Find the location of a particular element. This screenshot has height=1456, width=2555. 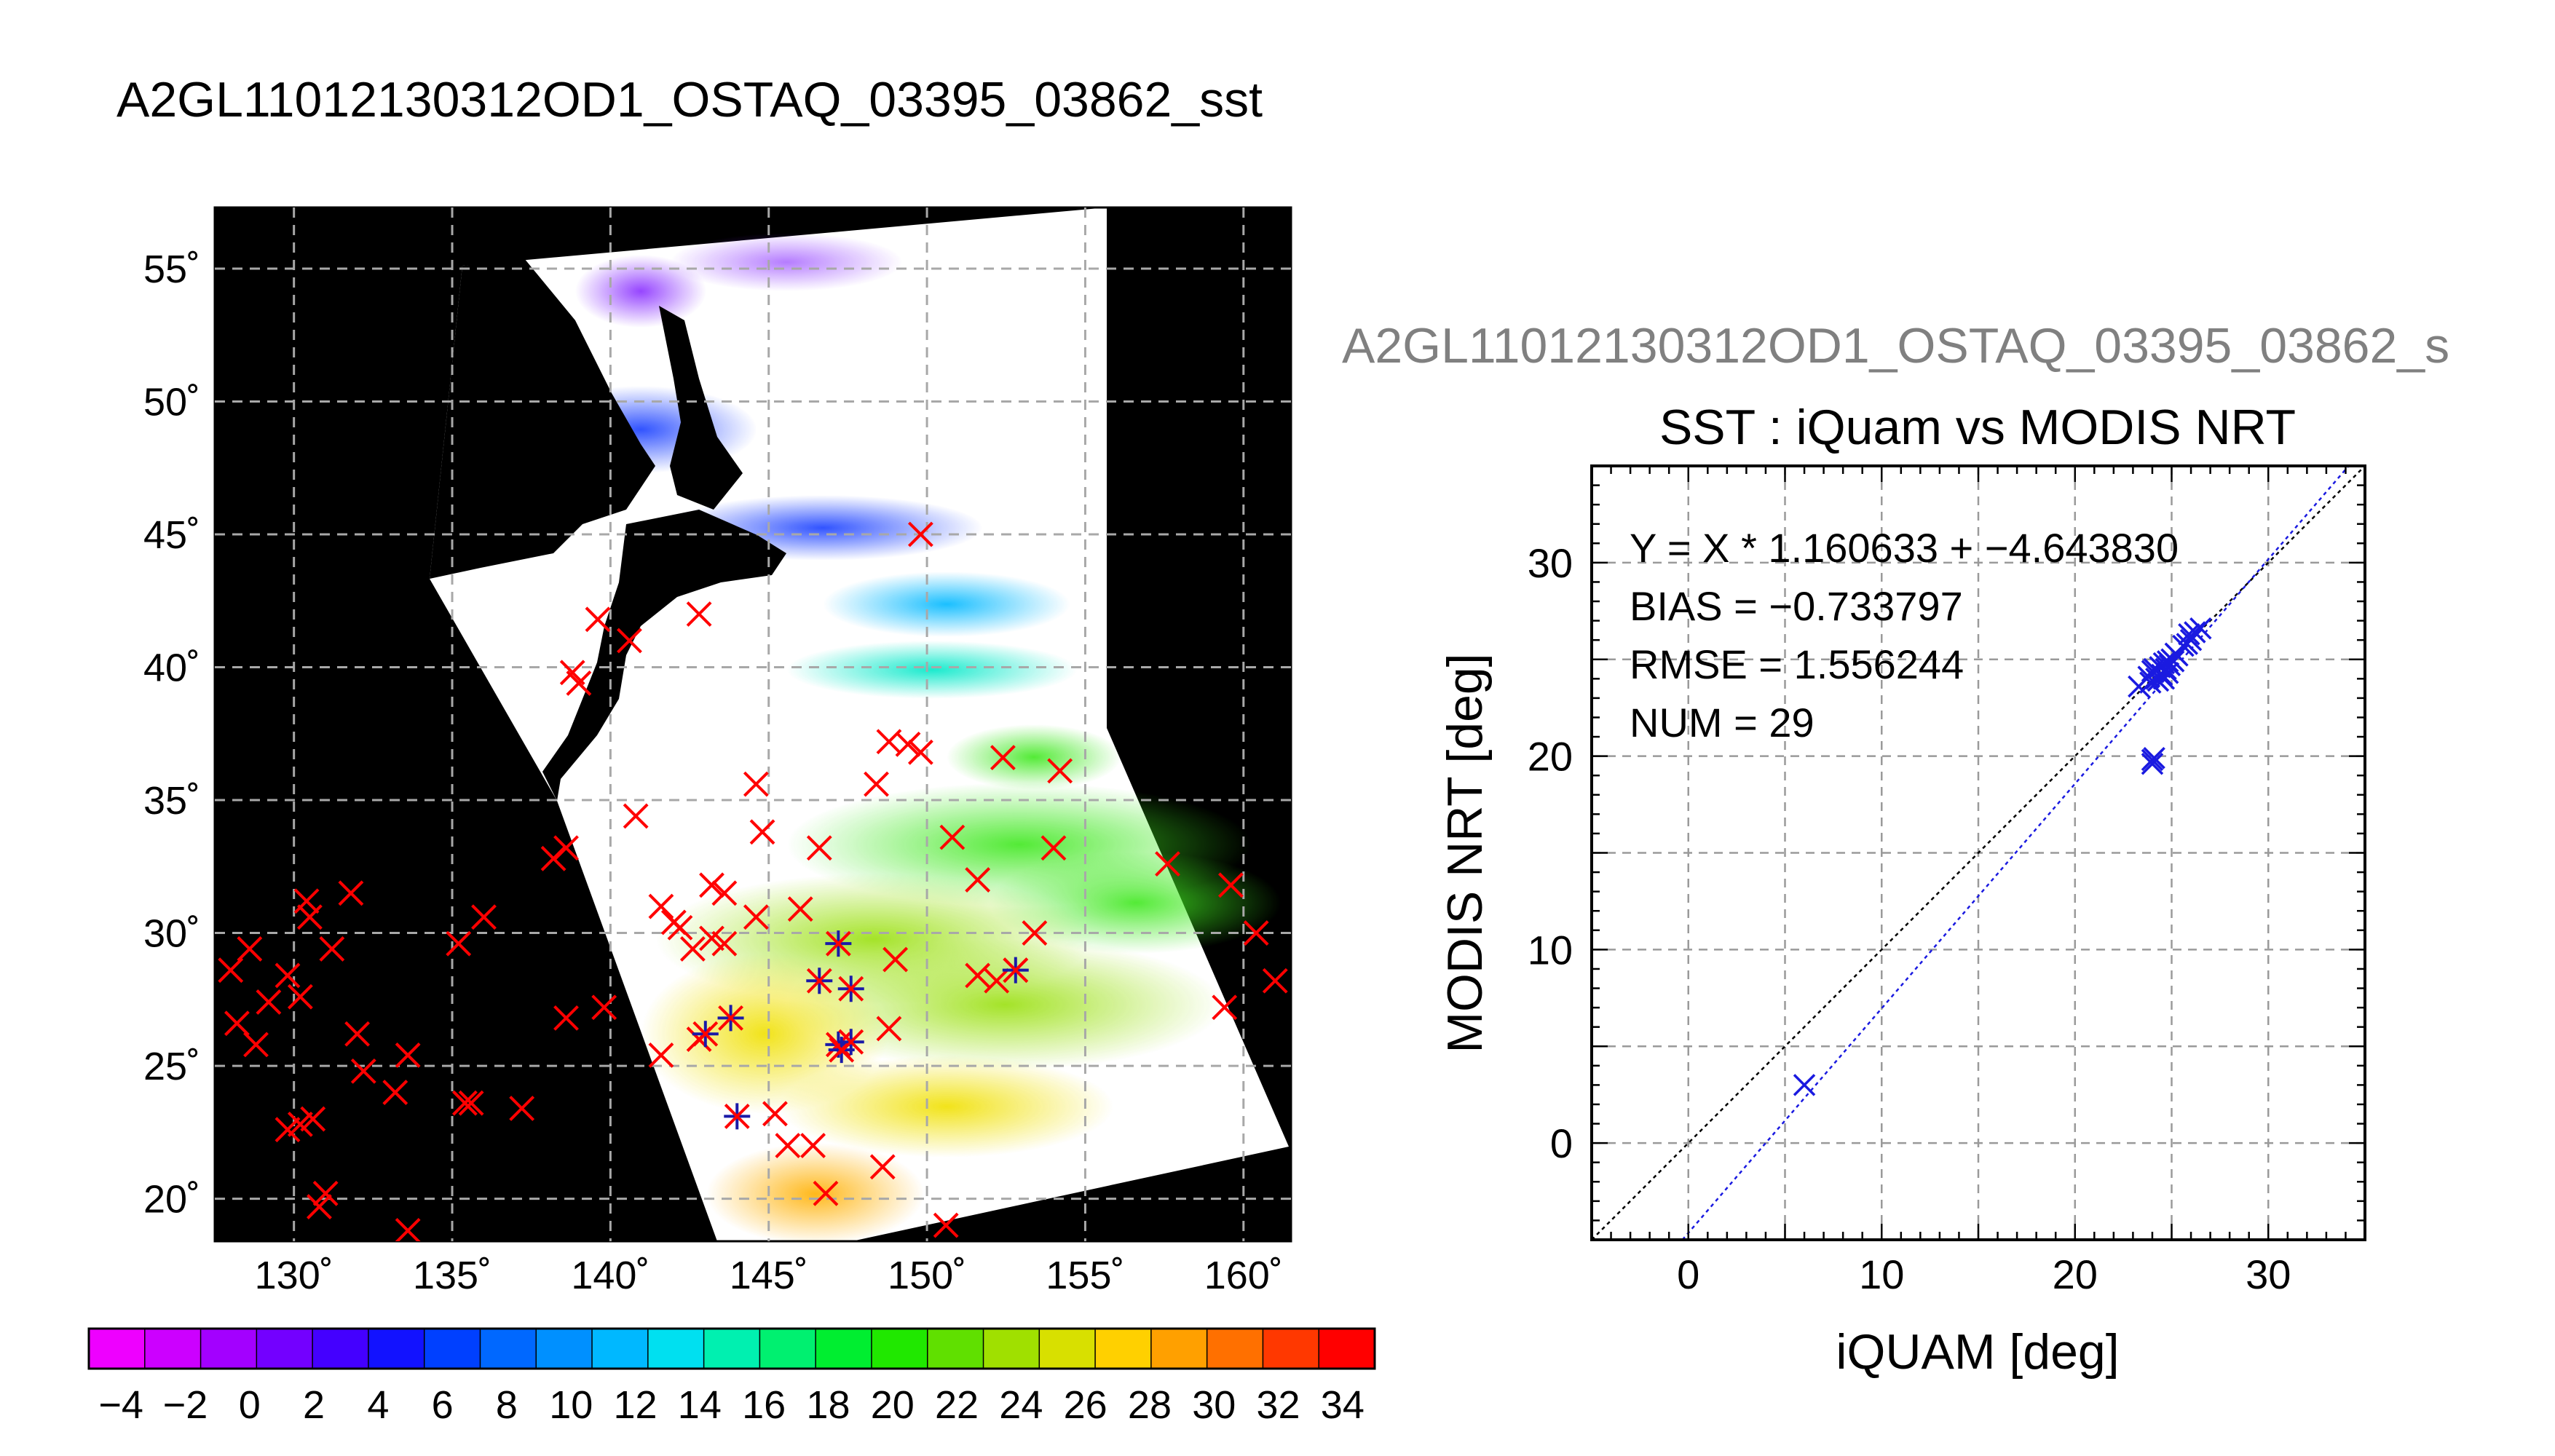

colorbar-tick-label: −4 is located at coordinates (120, 1405).